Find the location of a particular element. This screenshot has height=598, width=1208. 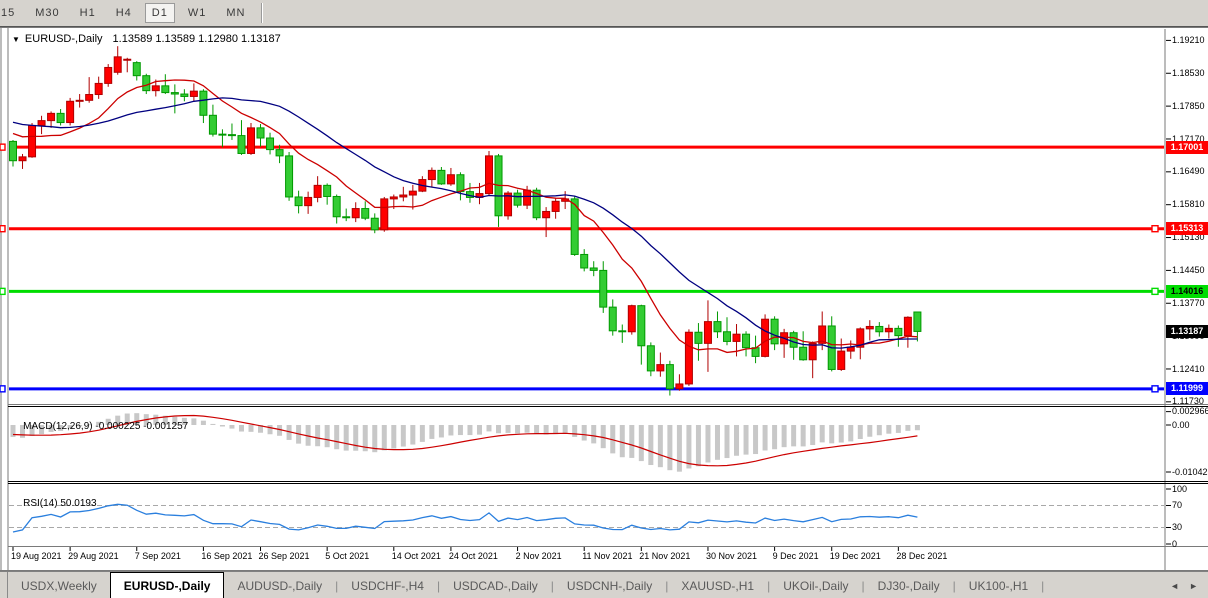

date-tick-label: 2 Nov 2021 is located at coordinates (538, 556).